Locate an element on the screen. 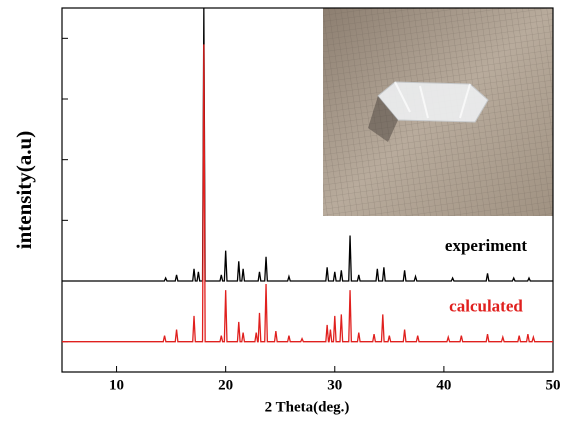  x-tick-label: 50 is located at coordinates (553, 385).